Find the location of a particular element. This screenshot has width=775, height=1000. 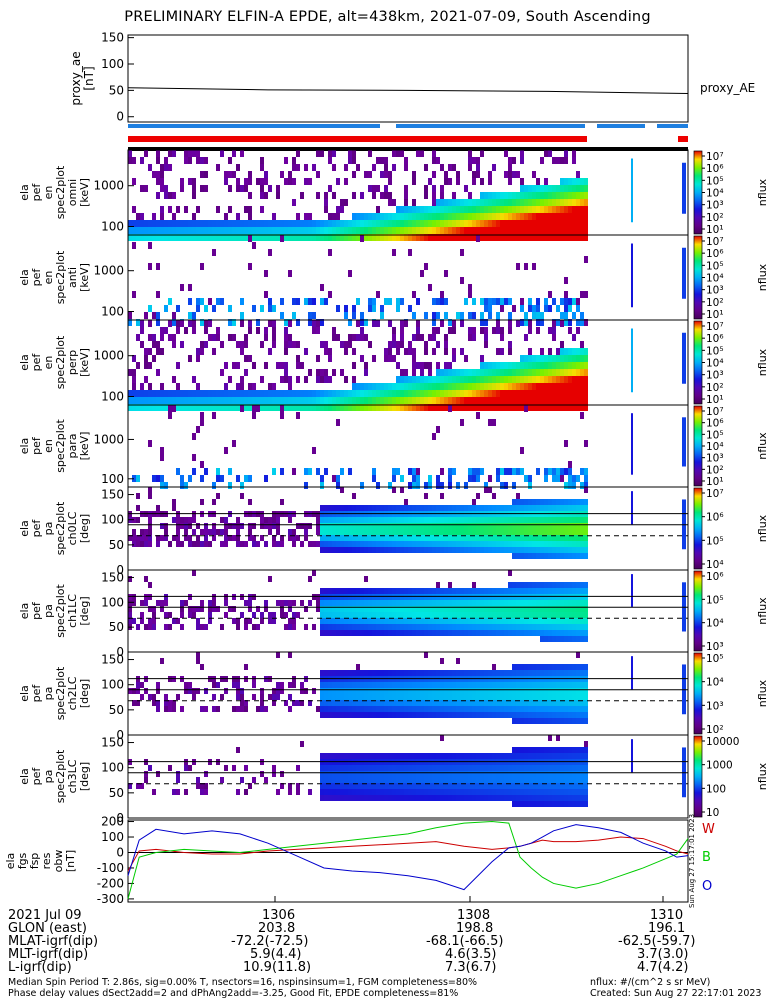

footer-row-value: 198.8 is located at coordinates (475, 928).